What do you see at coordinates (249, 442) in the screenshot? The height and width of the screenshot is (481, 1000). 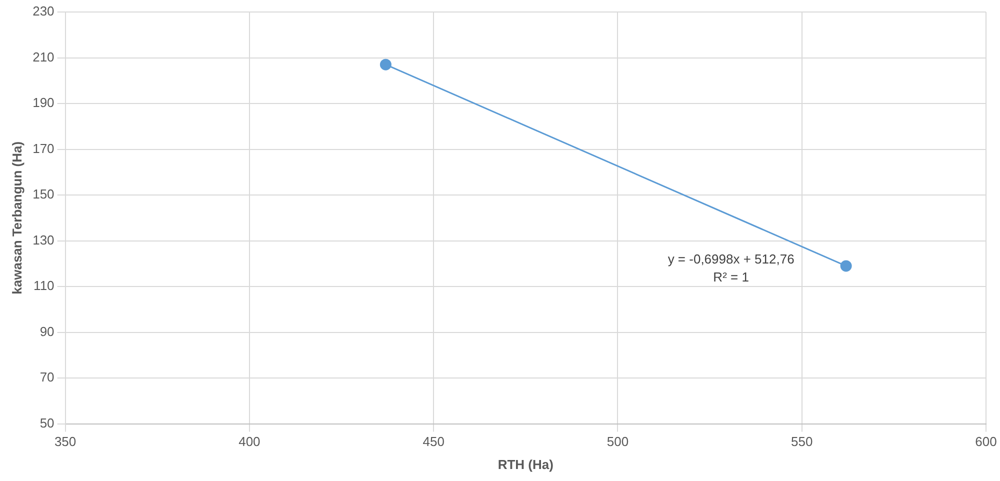 I see `x-tick-label: 400` at bounding box center [249, 442].